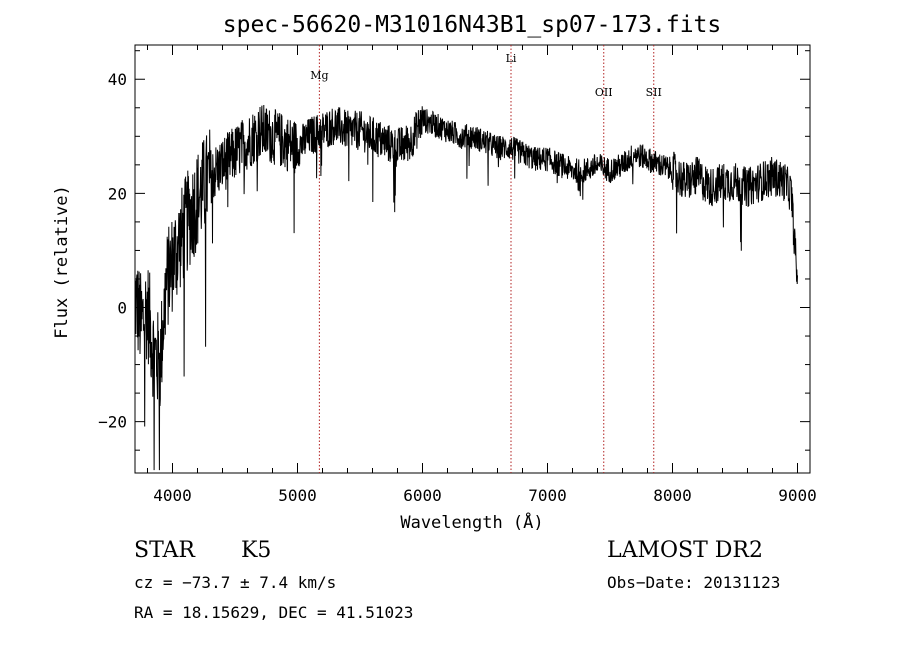 This screenshot has width=900, height=649. Describe the element at coordinates (297, 495) in the screenshot. I see `x-tick-label: 5000` at that location.